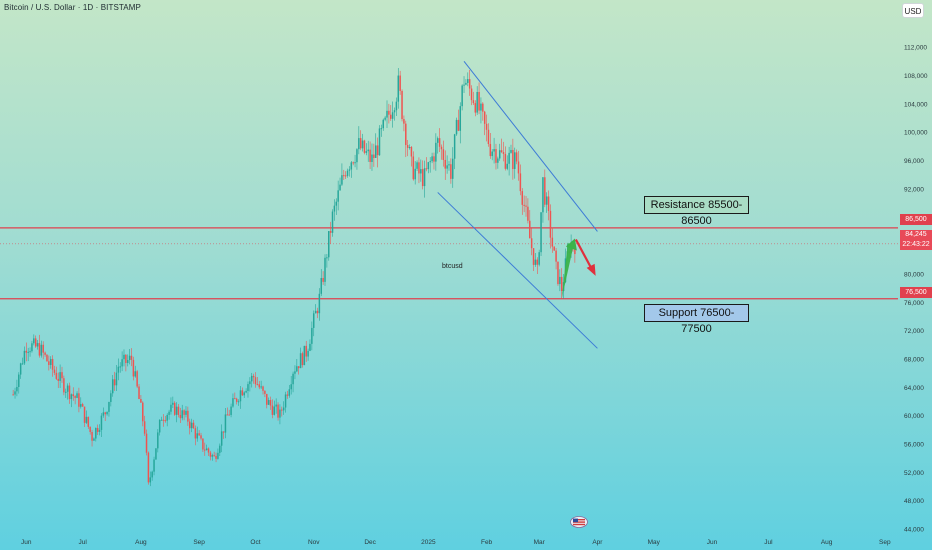 The width and height of the screenshot is (932, 550). What do you see at coordinates (914, 274) in the screenshot?
I see `y-tick-label: 80,000` at bounding box center [914, 274].